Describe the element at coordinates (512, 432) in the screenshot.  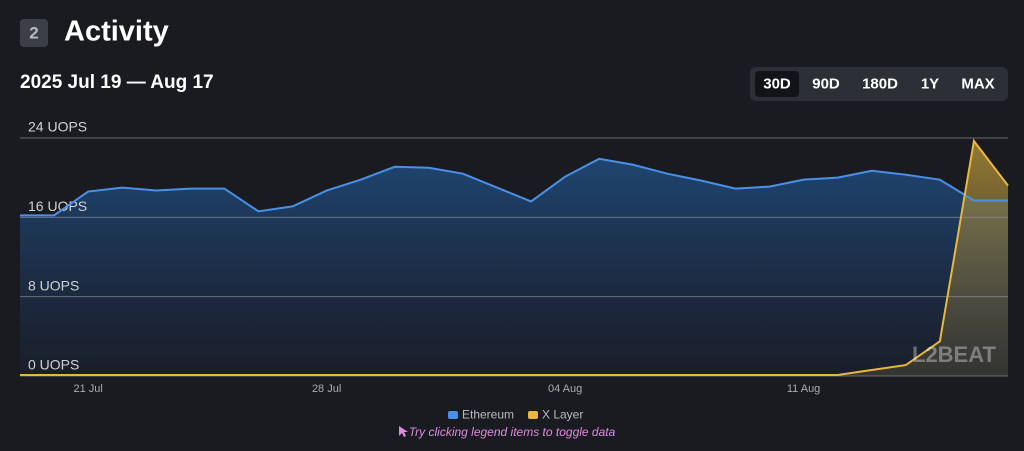
I see `hint: Try clicking legend items to toggle data` at that location.